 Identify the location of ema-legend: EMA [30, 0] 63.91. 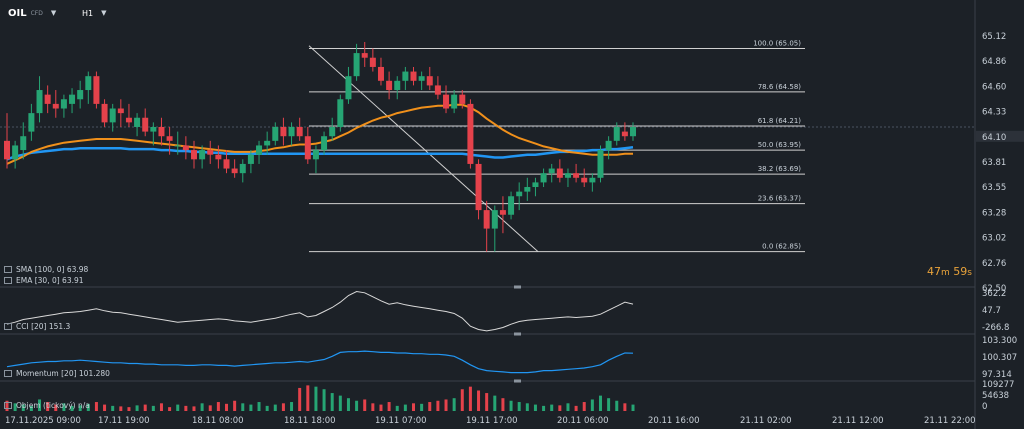
(44, 280).